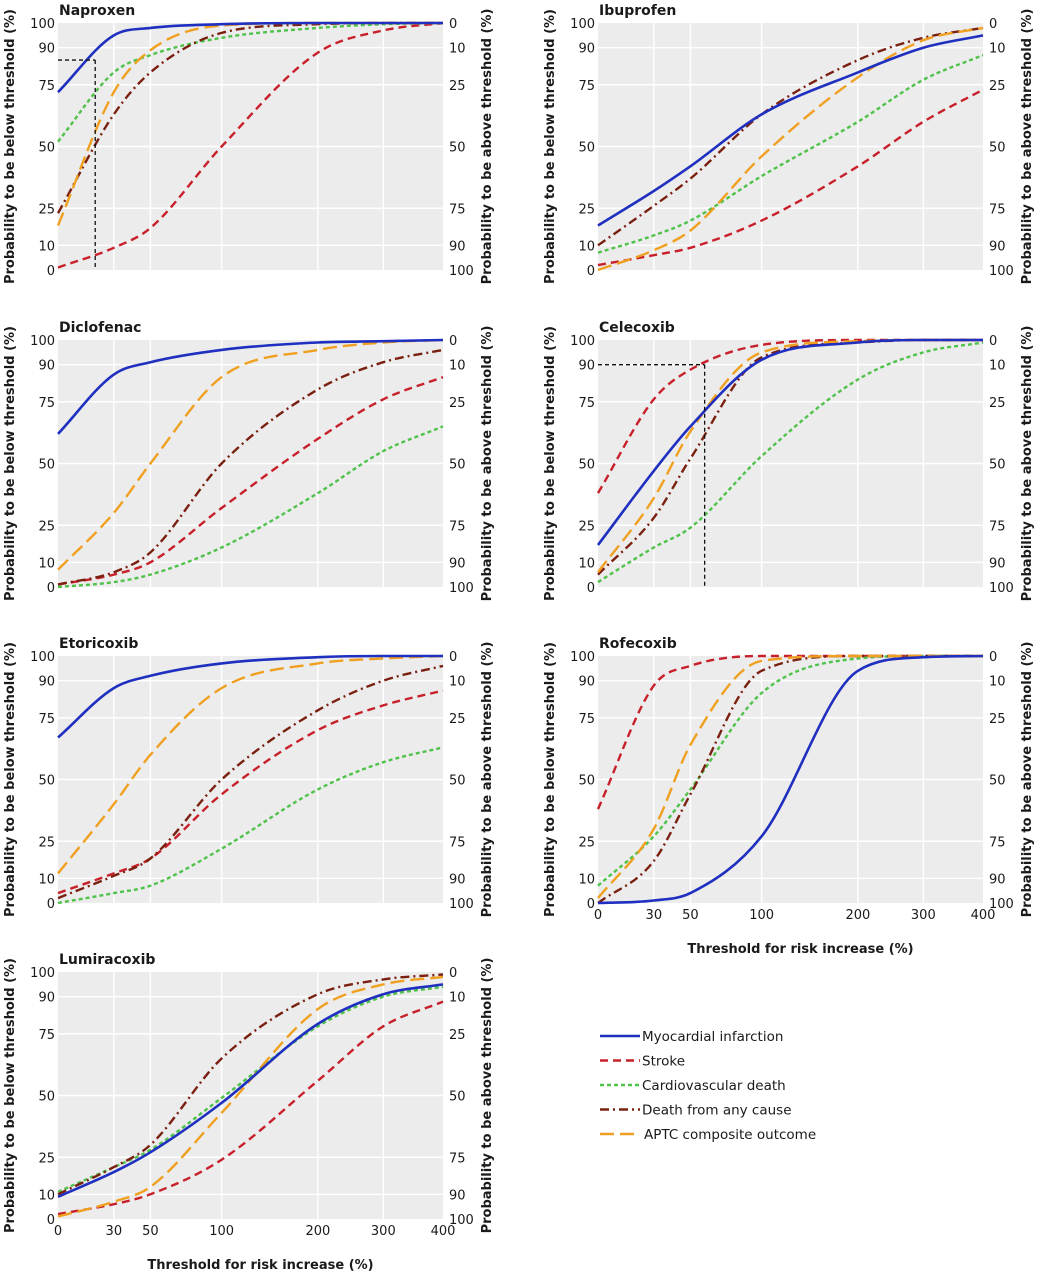 This screenshot has height=1280, width=1046. Describe the element at coordinates (761, 915) in the screenshot. I see `x-tick-label: 100` at that location.